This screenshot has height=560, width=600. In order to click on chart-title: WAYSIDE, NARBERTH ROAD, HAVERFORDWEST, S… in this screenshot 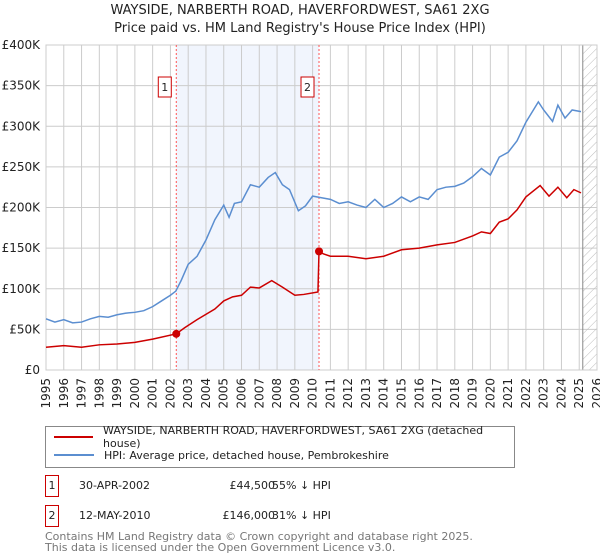, I will do `click(300, 10)`.